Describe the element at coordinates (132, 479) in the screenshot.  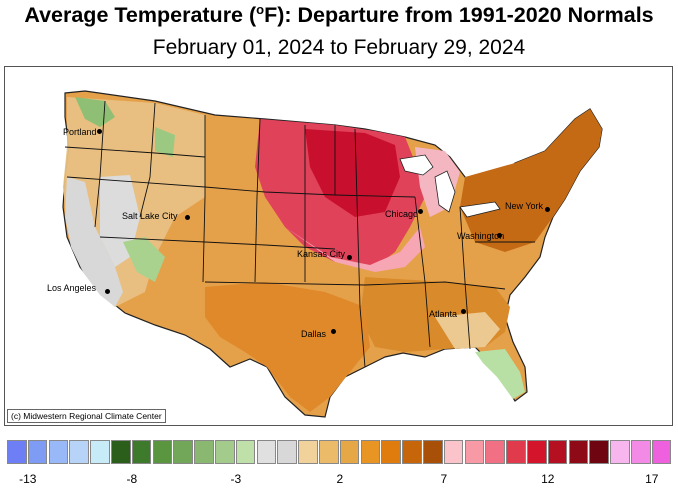
I see `legend-tick-label: -8` at that location.